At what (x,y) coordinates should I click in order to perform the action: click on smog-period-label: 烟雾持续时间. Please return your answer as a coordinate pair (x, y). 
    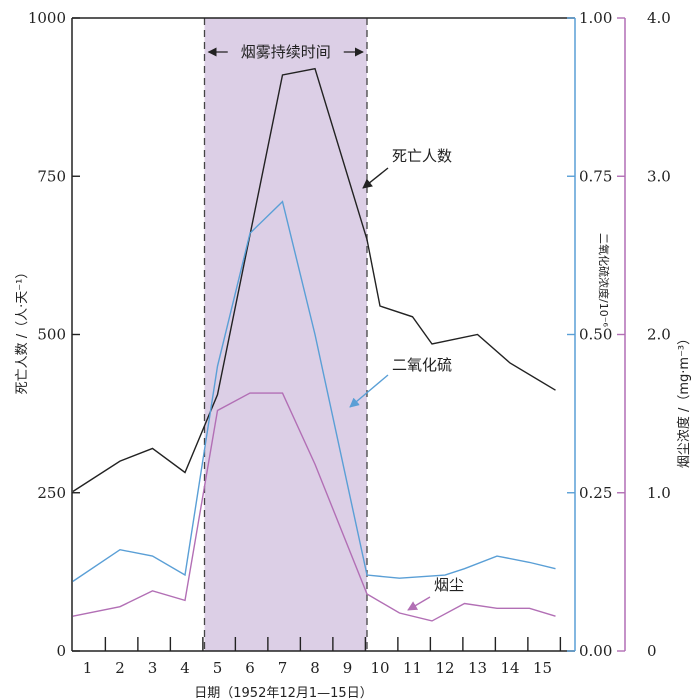
    Looking at the image, I should click on (286, 52).